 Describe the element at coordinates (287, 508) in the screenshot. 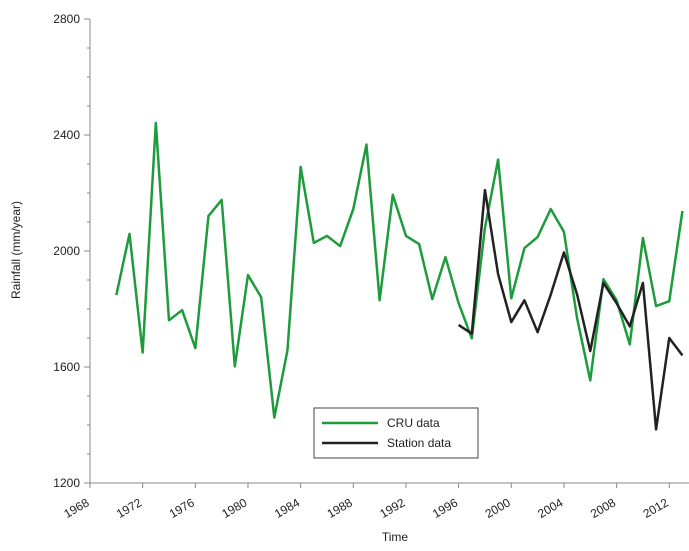

I see `x-tick-label: 1984` at that location.